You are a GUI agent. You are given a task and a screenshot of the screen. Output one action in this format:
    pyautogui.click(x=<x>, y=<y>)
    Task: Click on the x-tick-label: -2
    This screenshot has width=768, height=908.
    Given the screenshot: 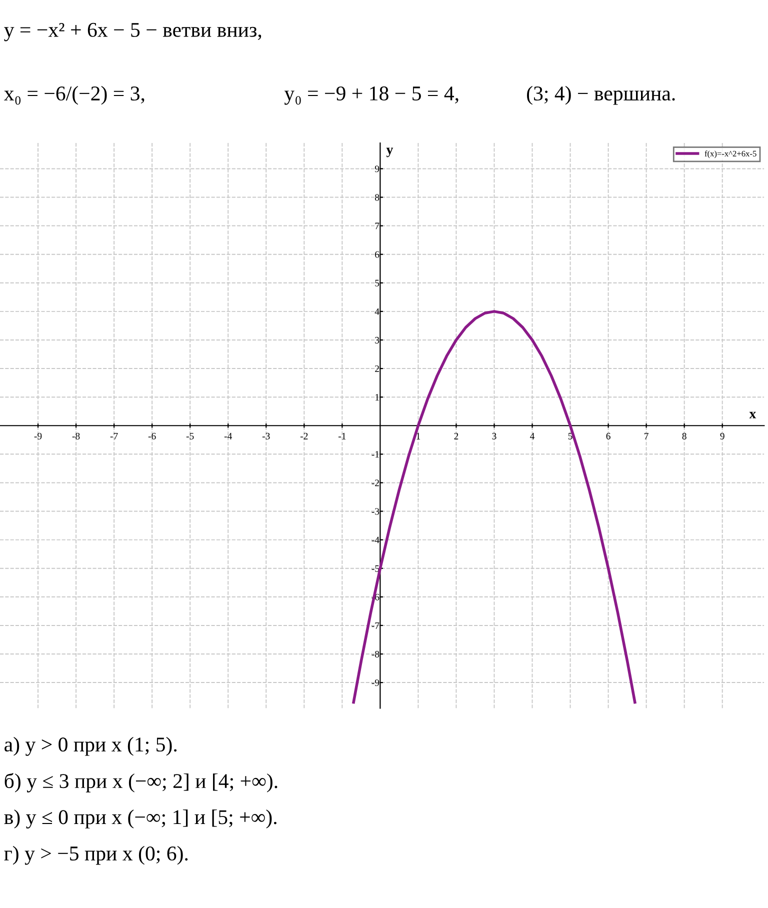 What is the action you would take?
    pyautogui.click(x=304, y=436)
    